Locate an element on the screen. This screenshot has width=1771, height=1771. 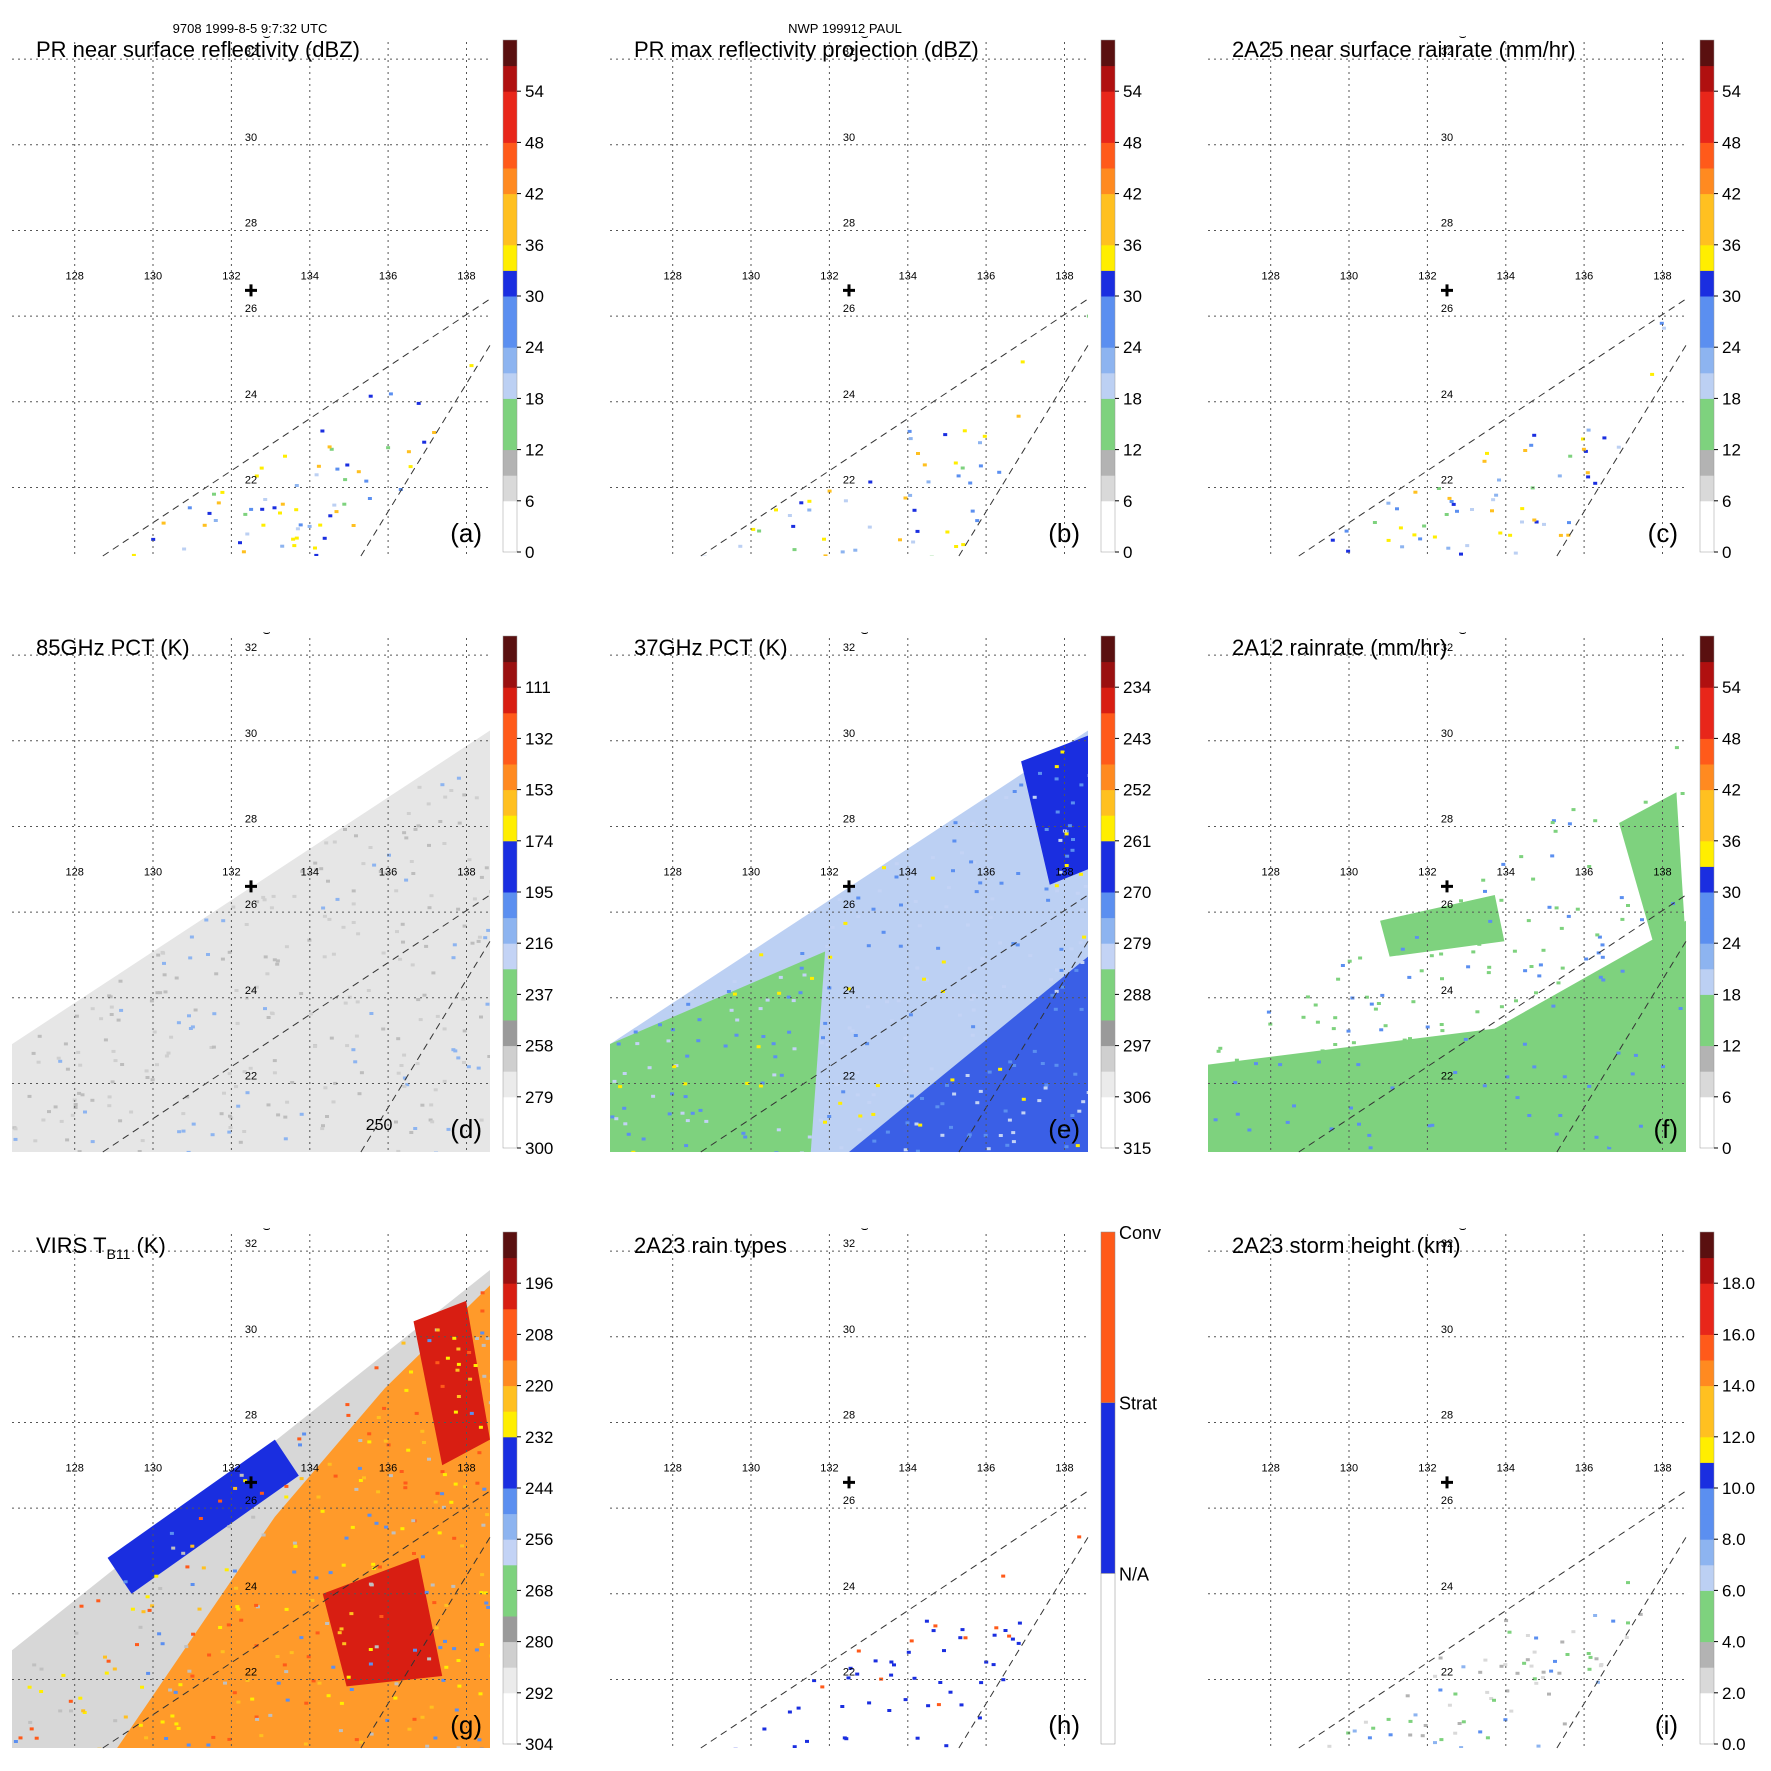
panel-letter: (i) is located at coordinates (1666, 1725).